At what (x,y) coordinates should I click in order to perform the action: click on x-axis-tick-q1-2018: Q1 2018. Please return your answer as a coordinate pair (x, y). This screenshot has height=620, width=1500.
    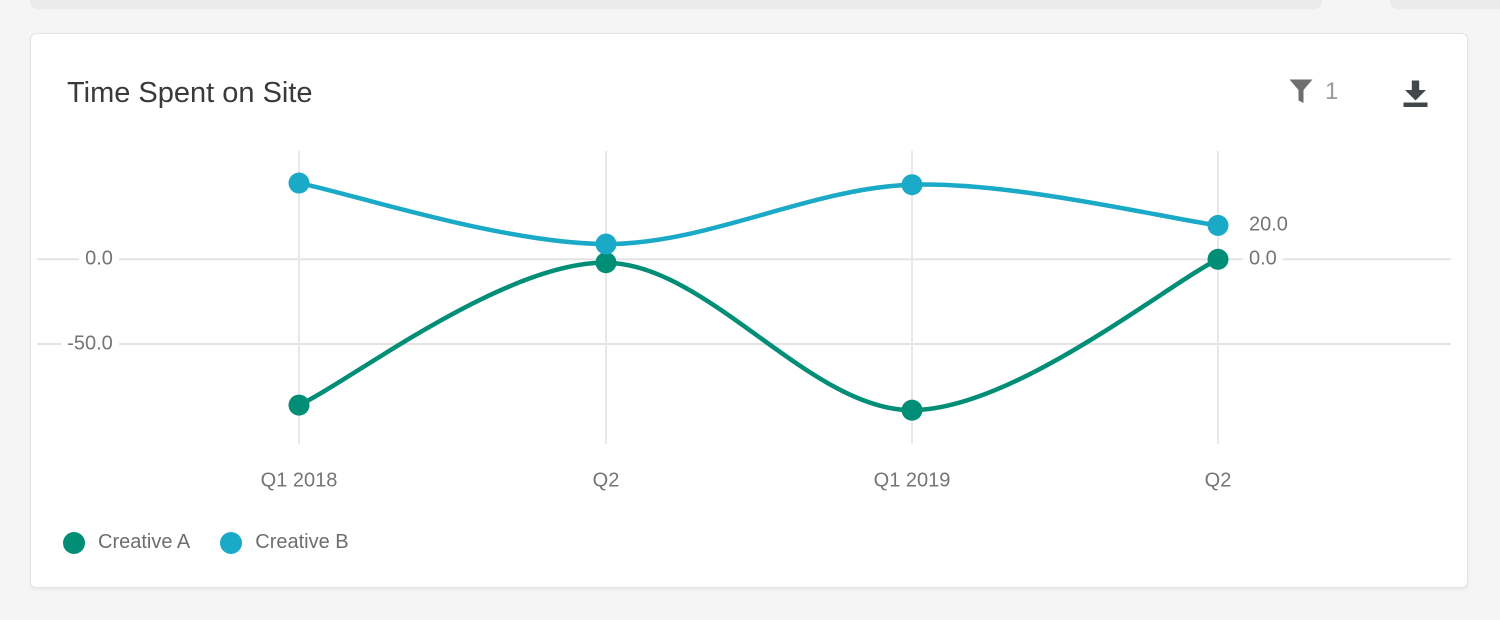
    Looking at the image, I should click on (299, 480).